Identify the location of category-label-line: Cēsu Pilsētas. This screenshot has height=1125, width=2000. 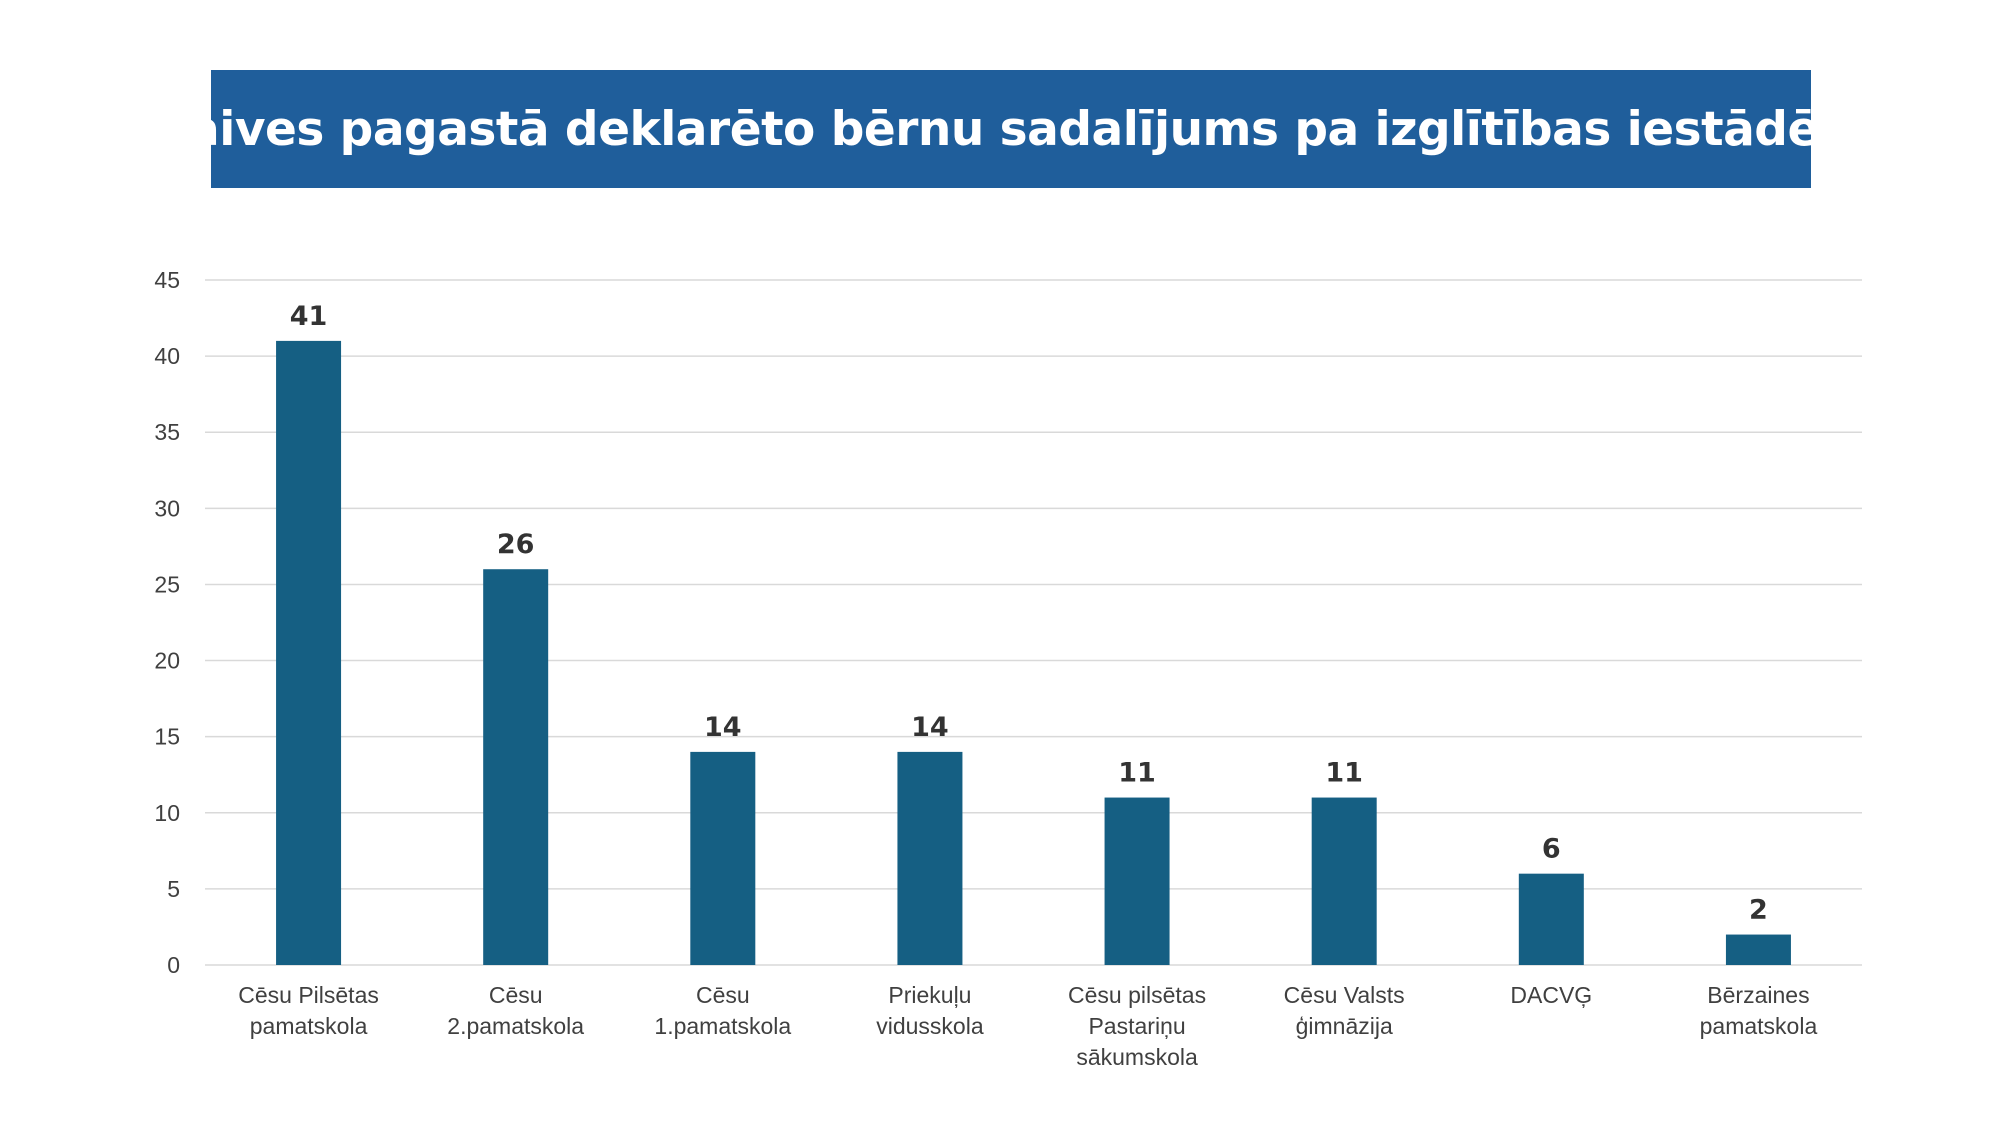
(308, 995).